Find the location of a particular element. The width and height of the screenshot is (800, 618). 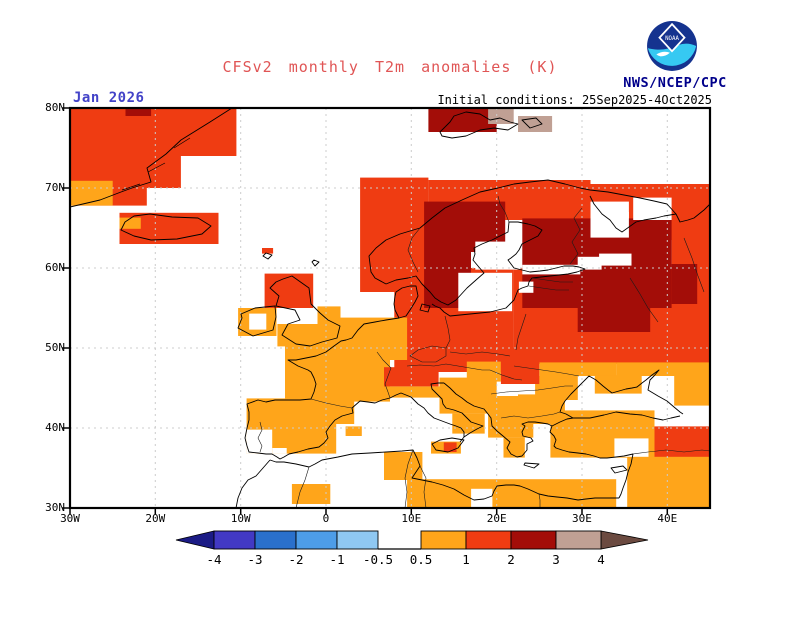

lat-tick-label: 80N is located at coordinates (55, 107).